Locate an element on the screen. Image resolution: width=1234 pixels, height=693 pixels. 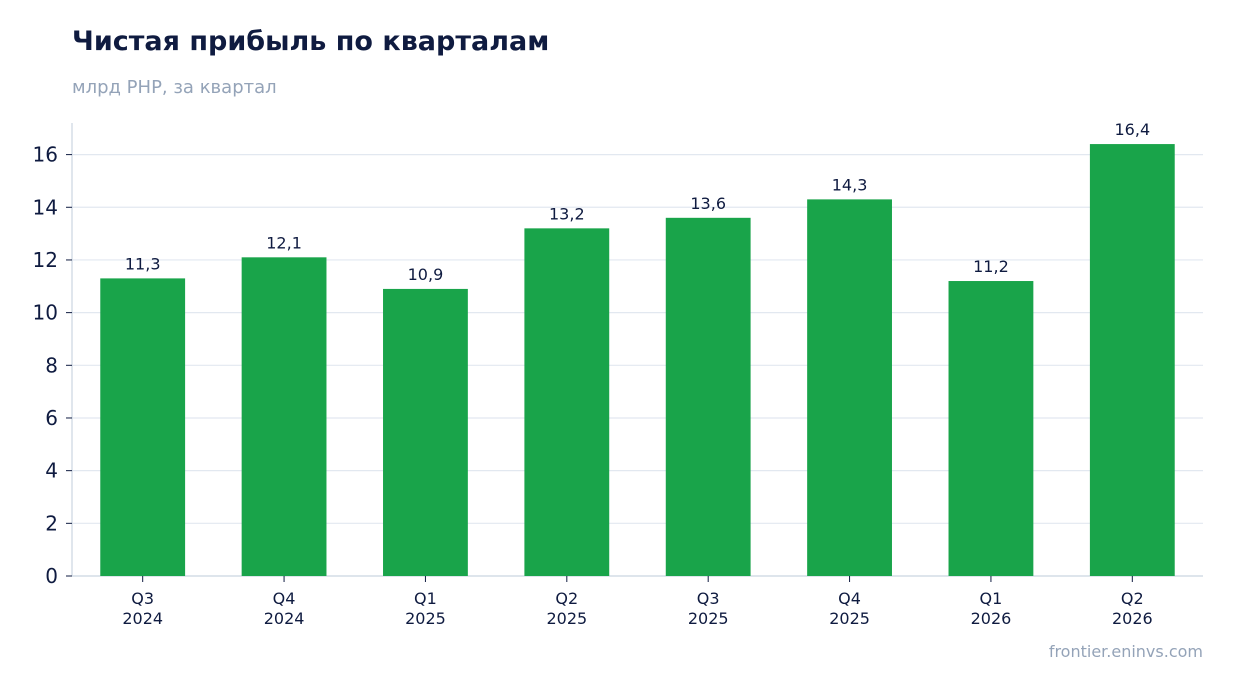
x-tick-label: Q4 2024 is located at coordinates (284, 608).